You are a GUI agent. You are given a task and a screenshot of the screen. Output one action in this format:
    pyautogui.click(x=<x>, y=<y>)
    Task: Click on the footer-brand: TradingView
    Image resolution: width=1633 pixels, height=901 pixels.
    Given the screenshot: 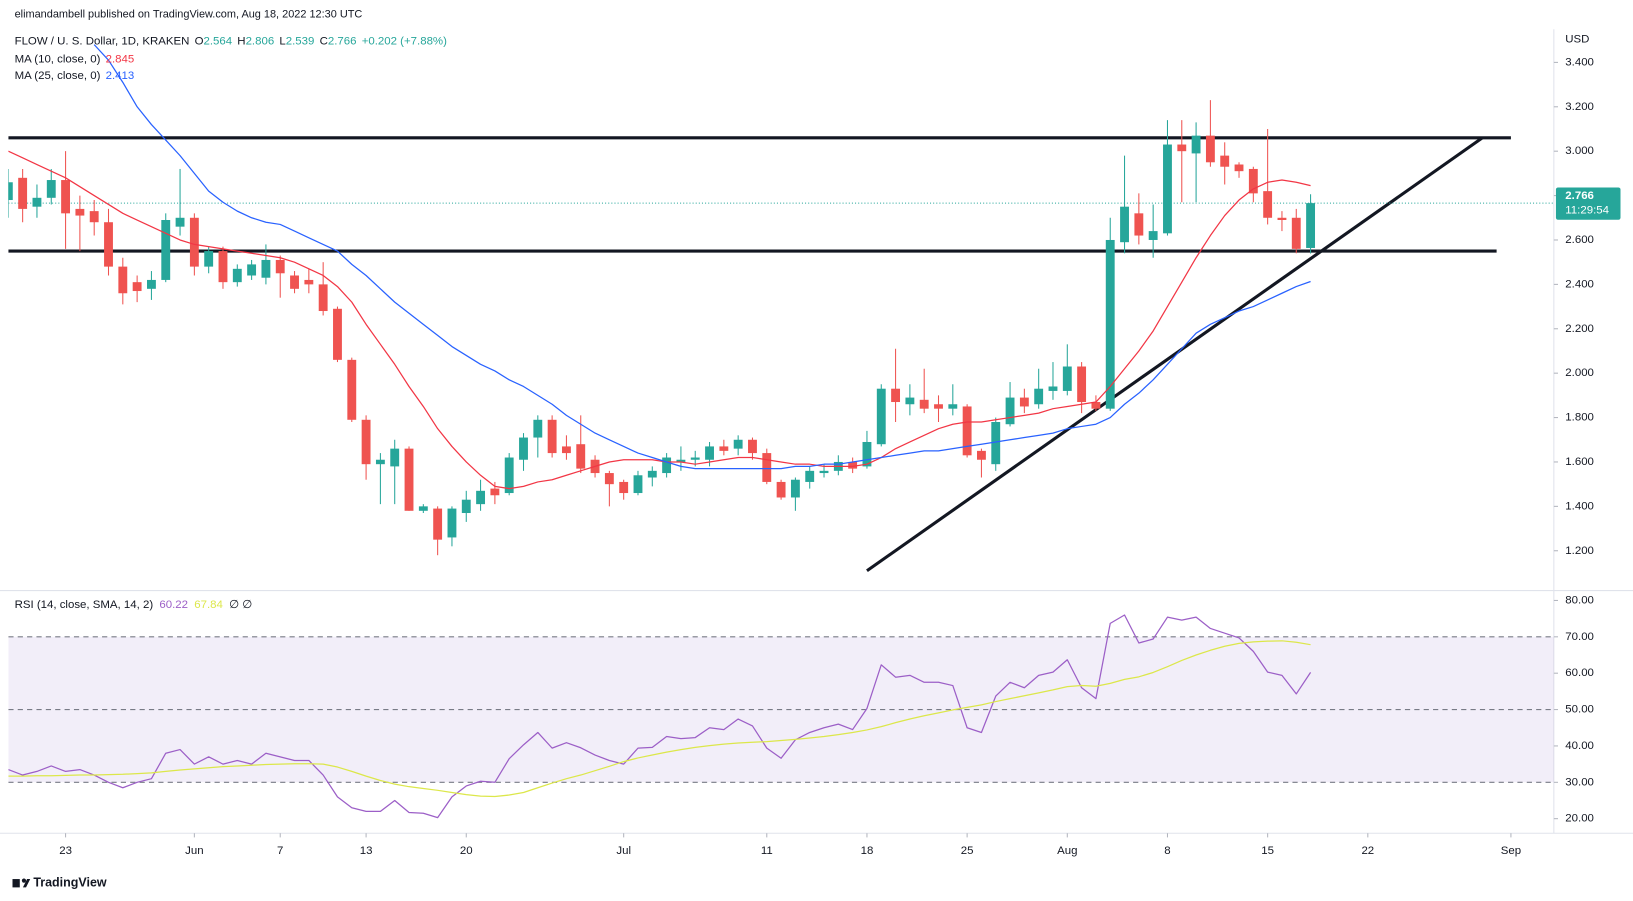 What is the action you would take?
    pyautogui.click(x=70, y=883)
    